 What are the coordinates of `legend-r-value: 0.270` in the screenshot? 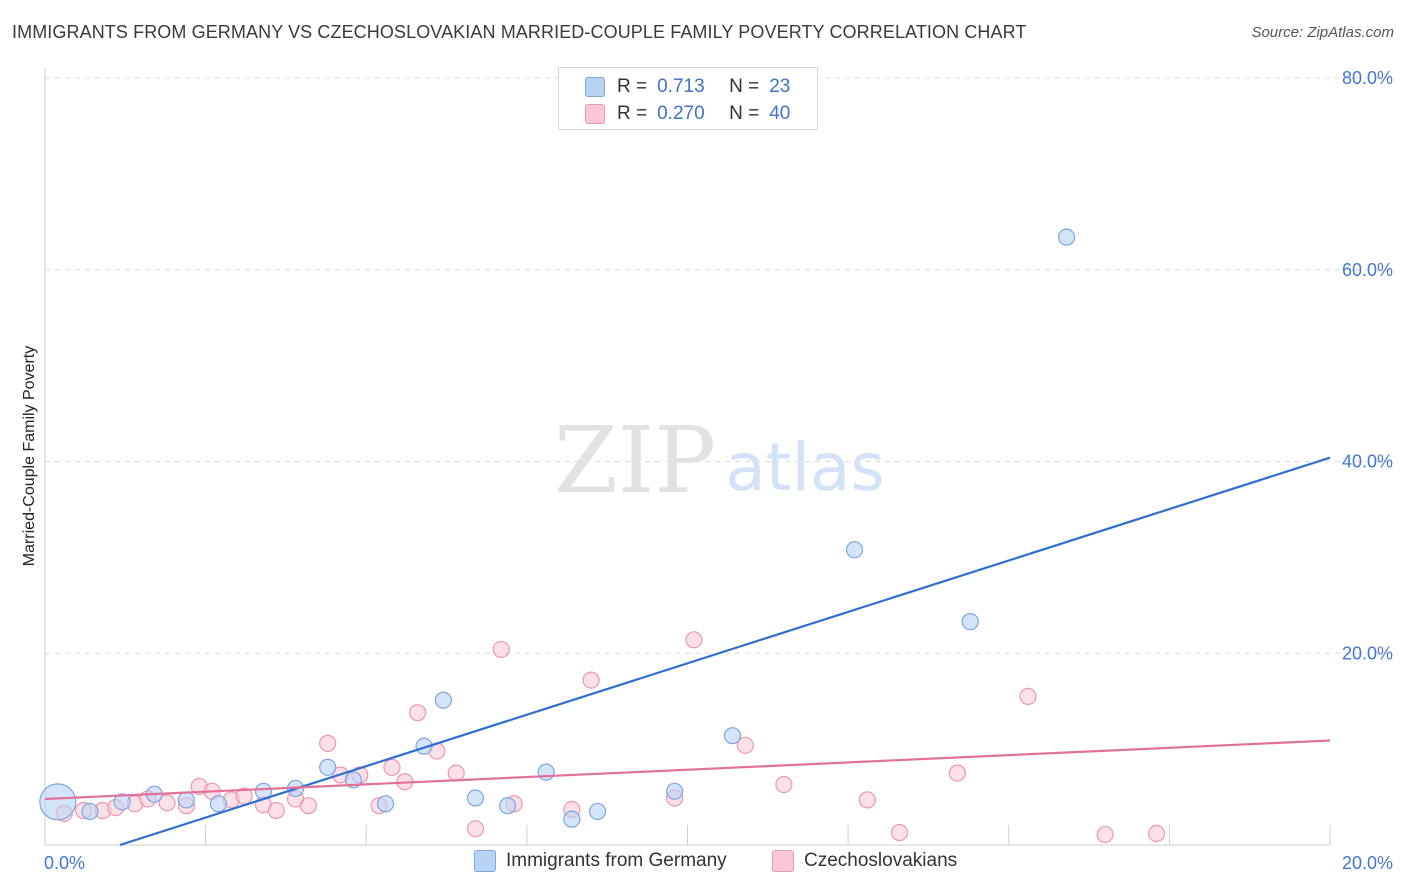 It's located at (681, 113).